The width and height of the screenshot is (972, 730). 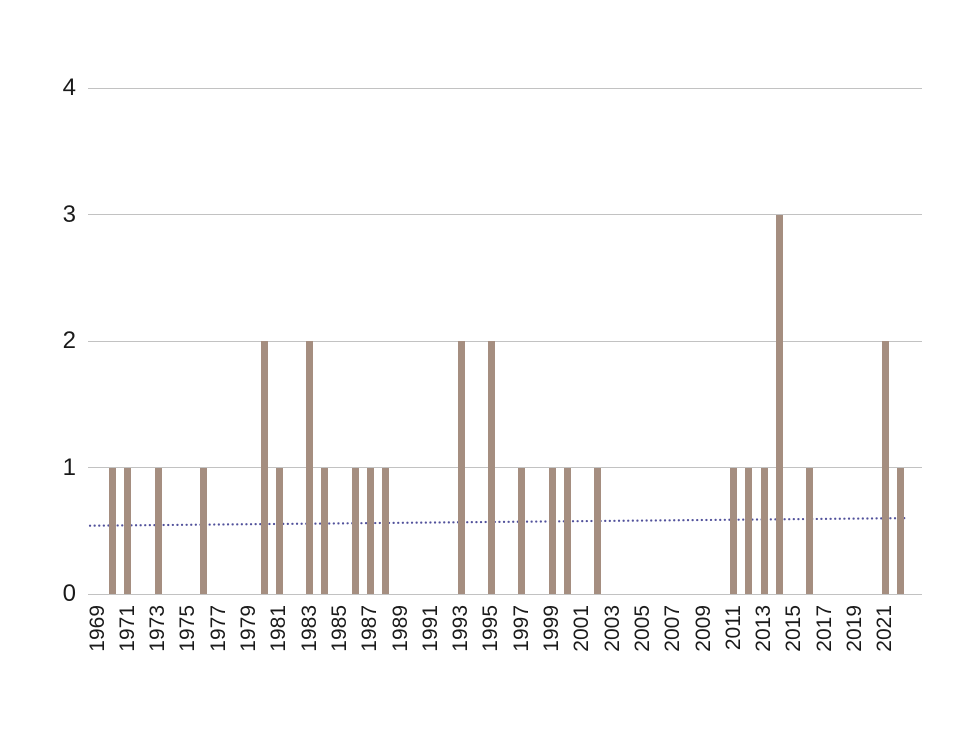 I want to click on y-axis-tick-label: 3, so click(x=69, y=214).